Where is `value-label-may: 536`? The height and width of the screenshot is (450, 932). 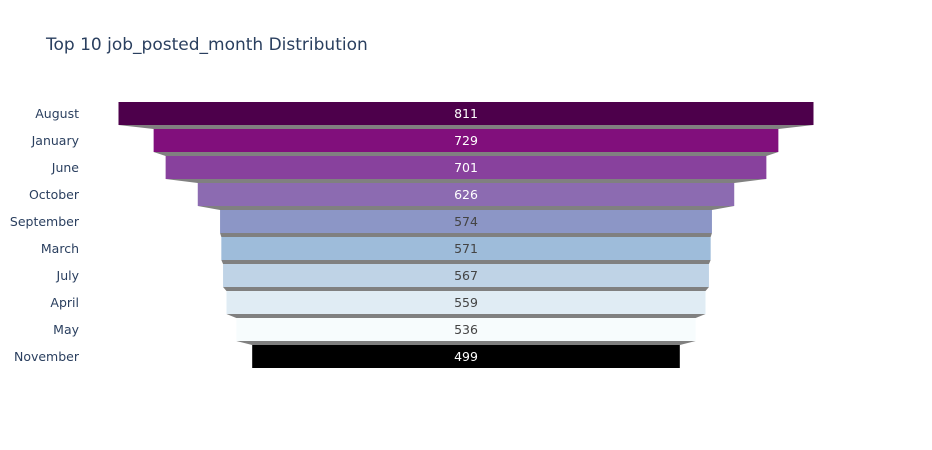 value-label-may: 536 is located at coordinates (466, 329).